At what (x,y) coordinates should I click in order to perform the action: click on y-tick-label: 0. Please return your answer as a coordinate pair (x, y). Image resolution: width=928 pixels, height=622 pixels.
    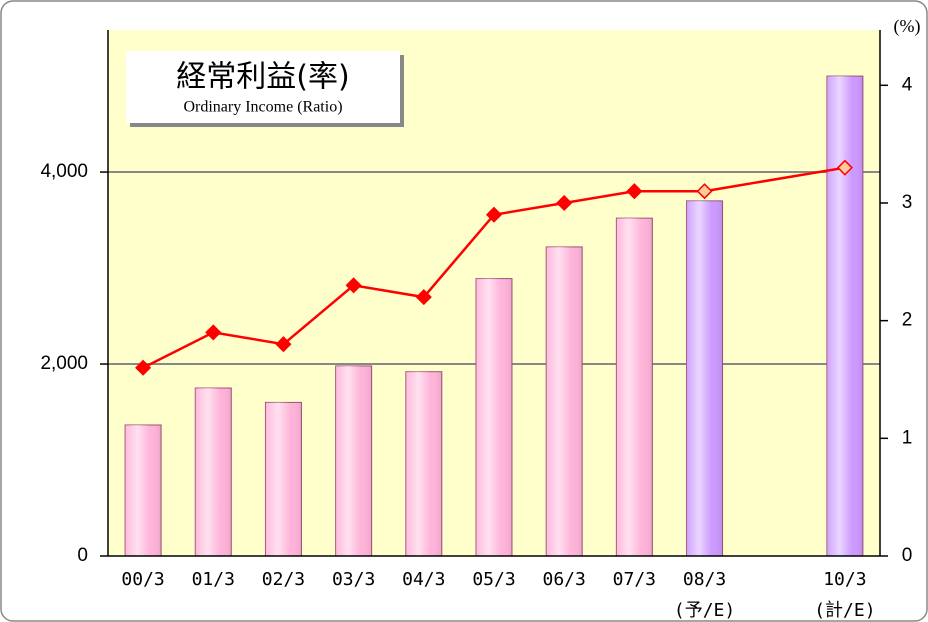
    Looking at the image, I should click on (82, 555).